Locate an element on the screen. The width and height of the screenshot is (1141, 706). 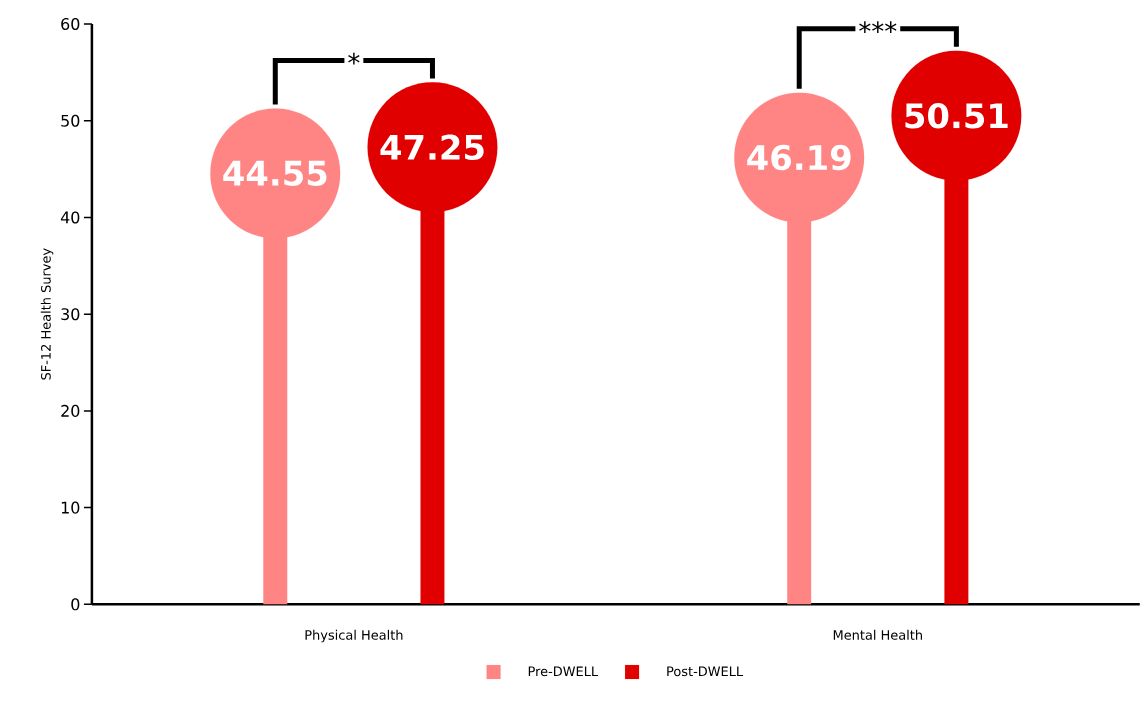
x-tick-label: Mental Health is located at coordinates (877, 634).